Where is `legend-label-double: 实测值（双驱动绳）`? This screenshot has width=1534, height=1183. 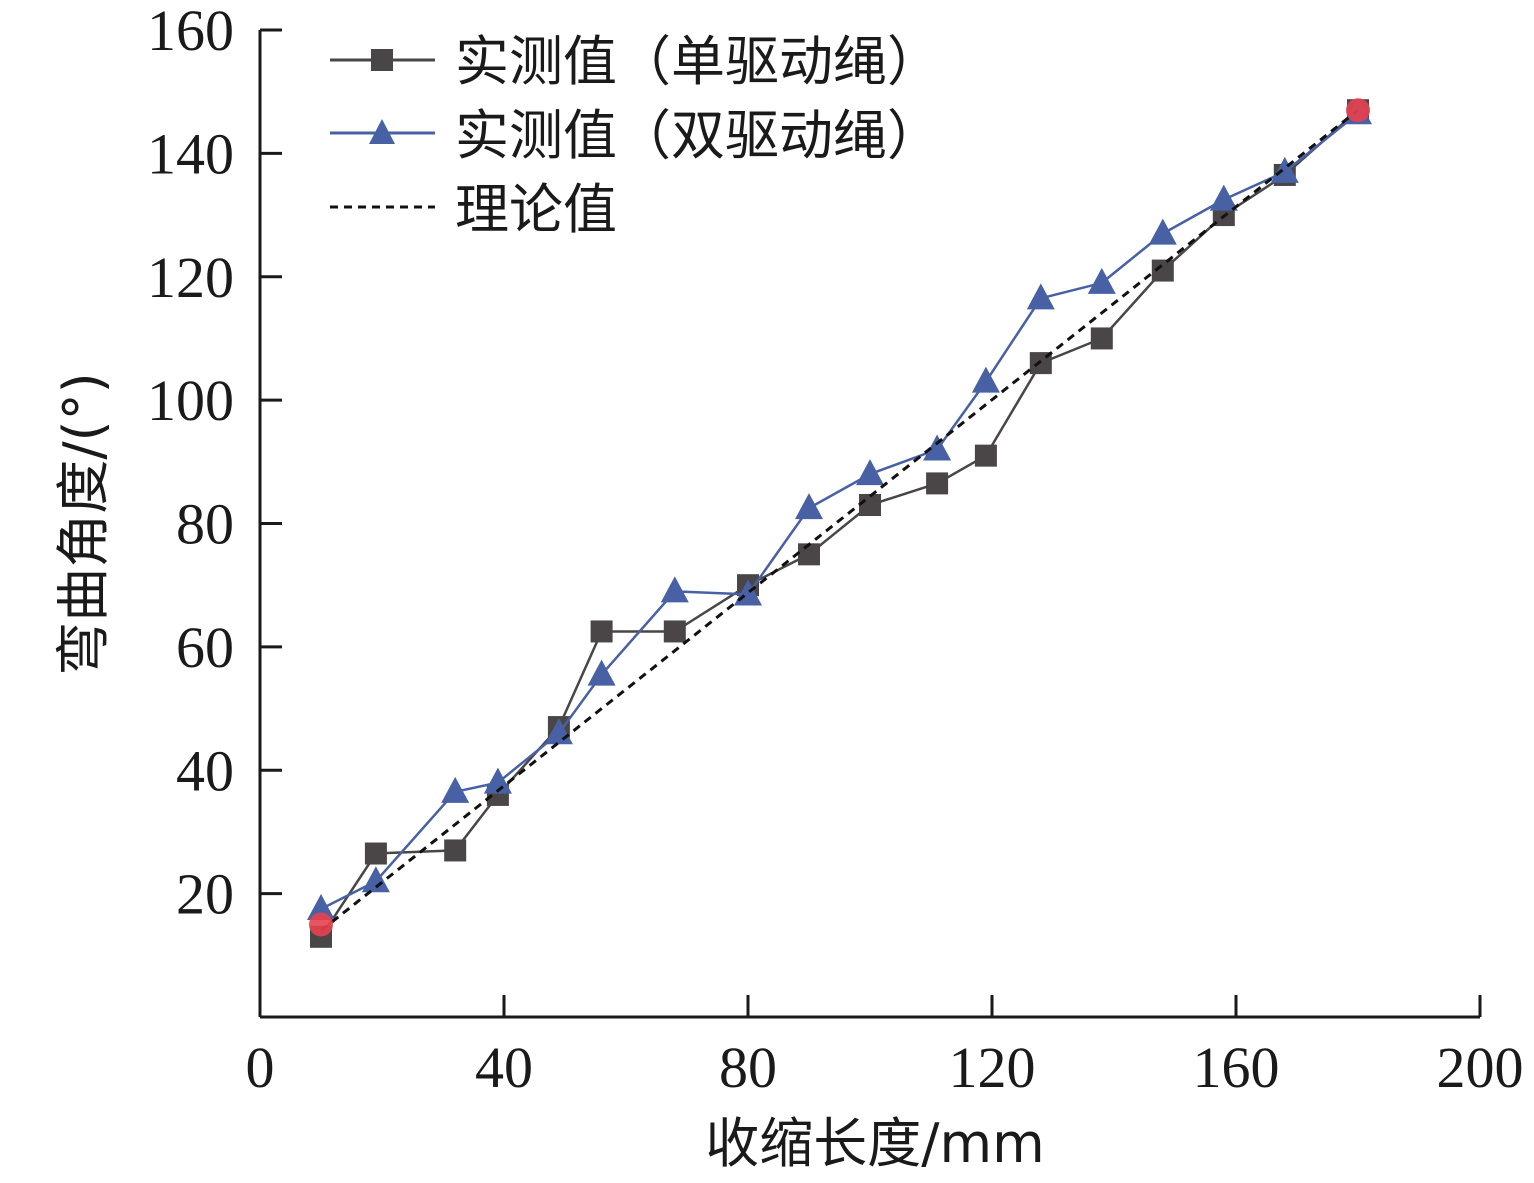
legend-label-double: 实测值（双驱动绳） is located at coordinates (698, 135).